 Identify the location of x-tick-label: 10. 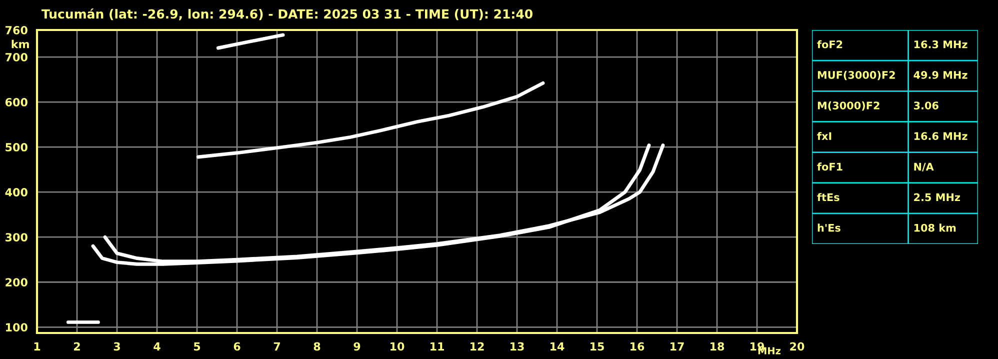
(397, 346).